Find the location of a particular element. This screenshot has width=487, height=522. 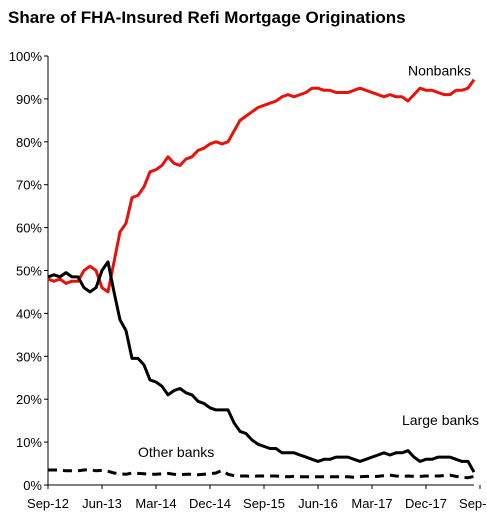

y-tick-label: 30% is located at coordinates (29, 356).